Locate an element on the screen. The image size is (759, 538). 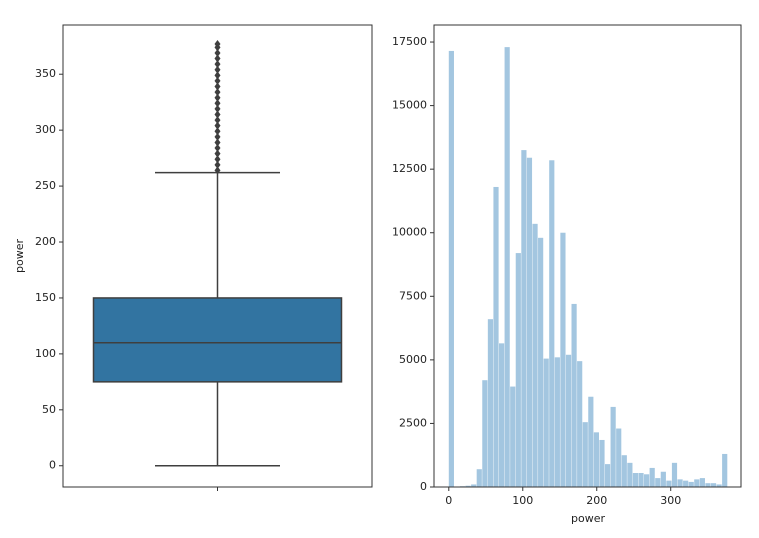
y-axis-label: power is located at coordinates (19, 256).